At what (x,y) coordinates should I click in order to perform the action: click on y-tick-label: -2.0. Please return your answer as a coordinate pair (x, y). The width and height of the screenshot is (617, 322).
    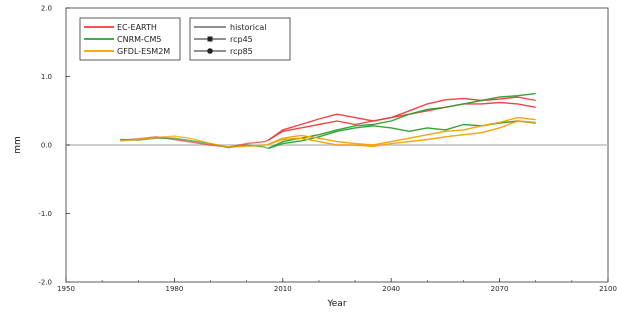
    Looking at the image, I should click on (45, 283).